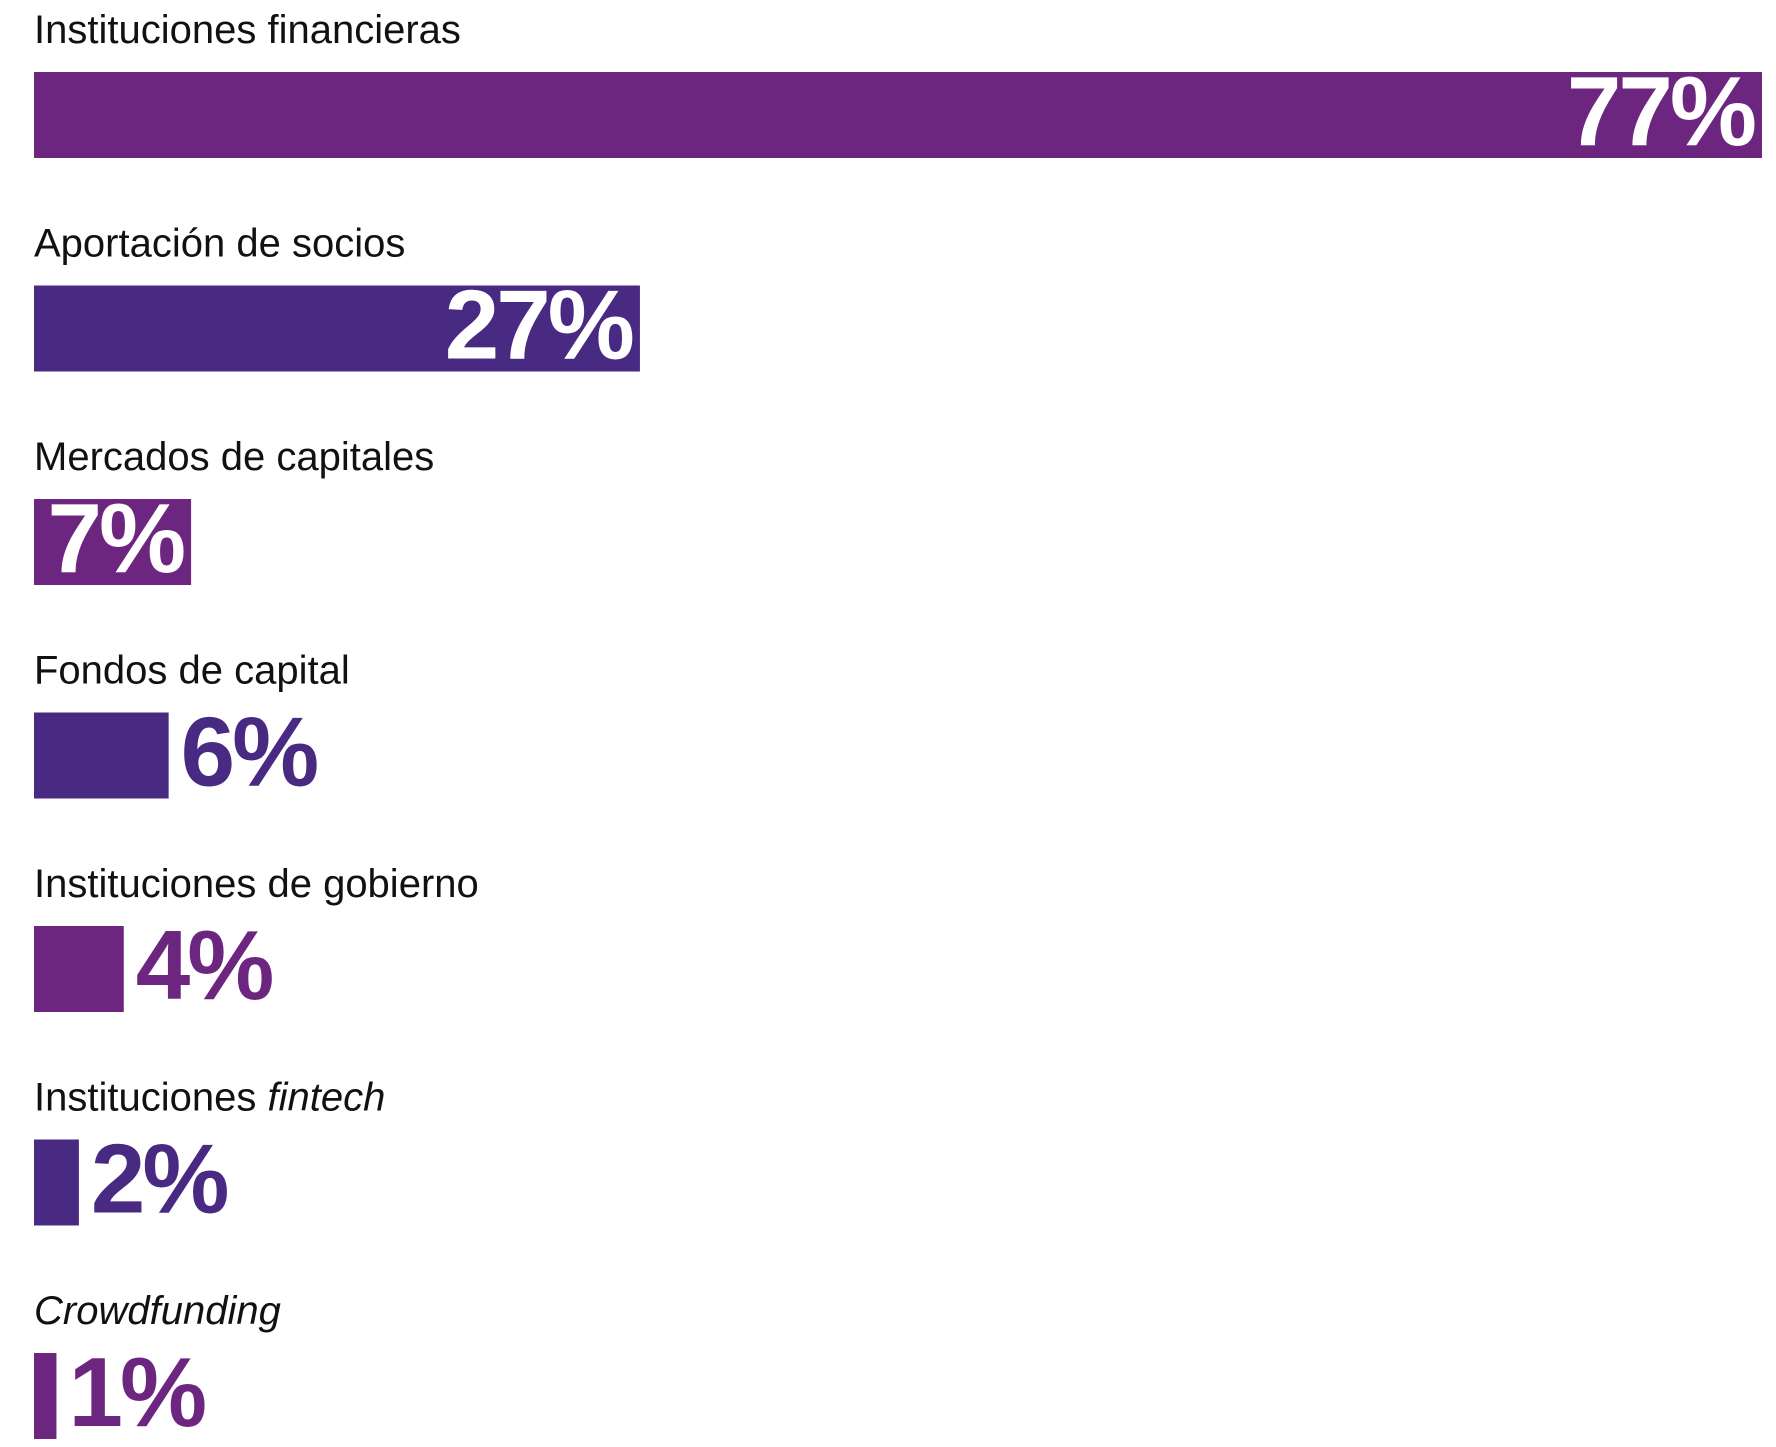 This screenshot has width=1776, height=1447. I want to click on value-label: 77%, so click(1661, 111).